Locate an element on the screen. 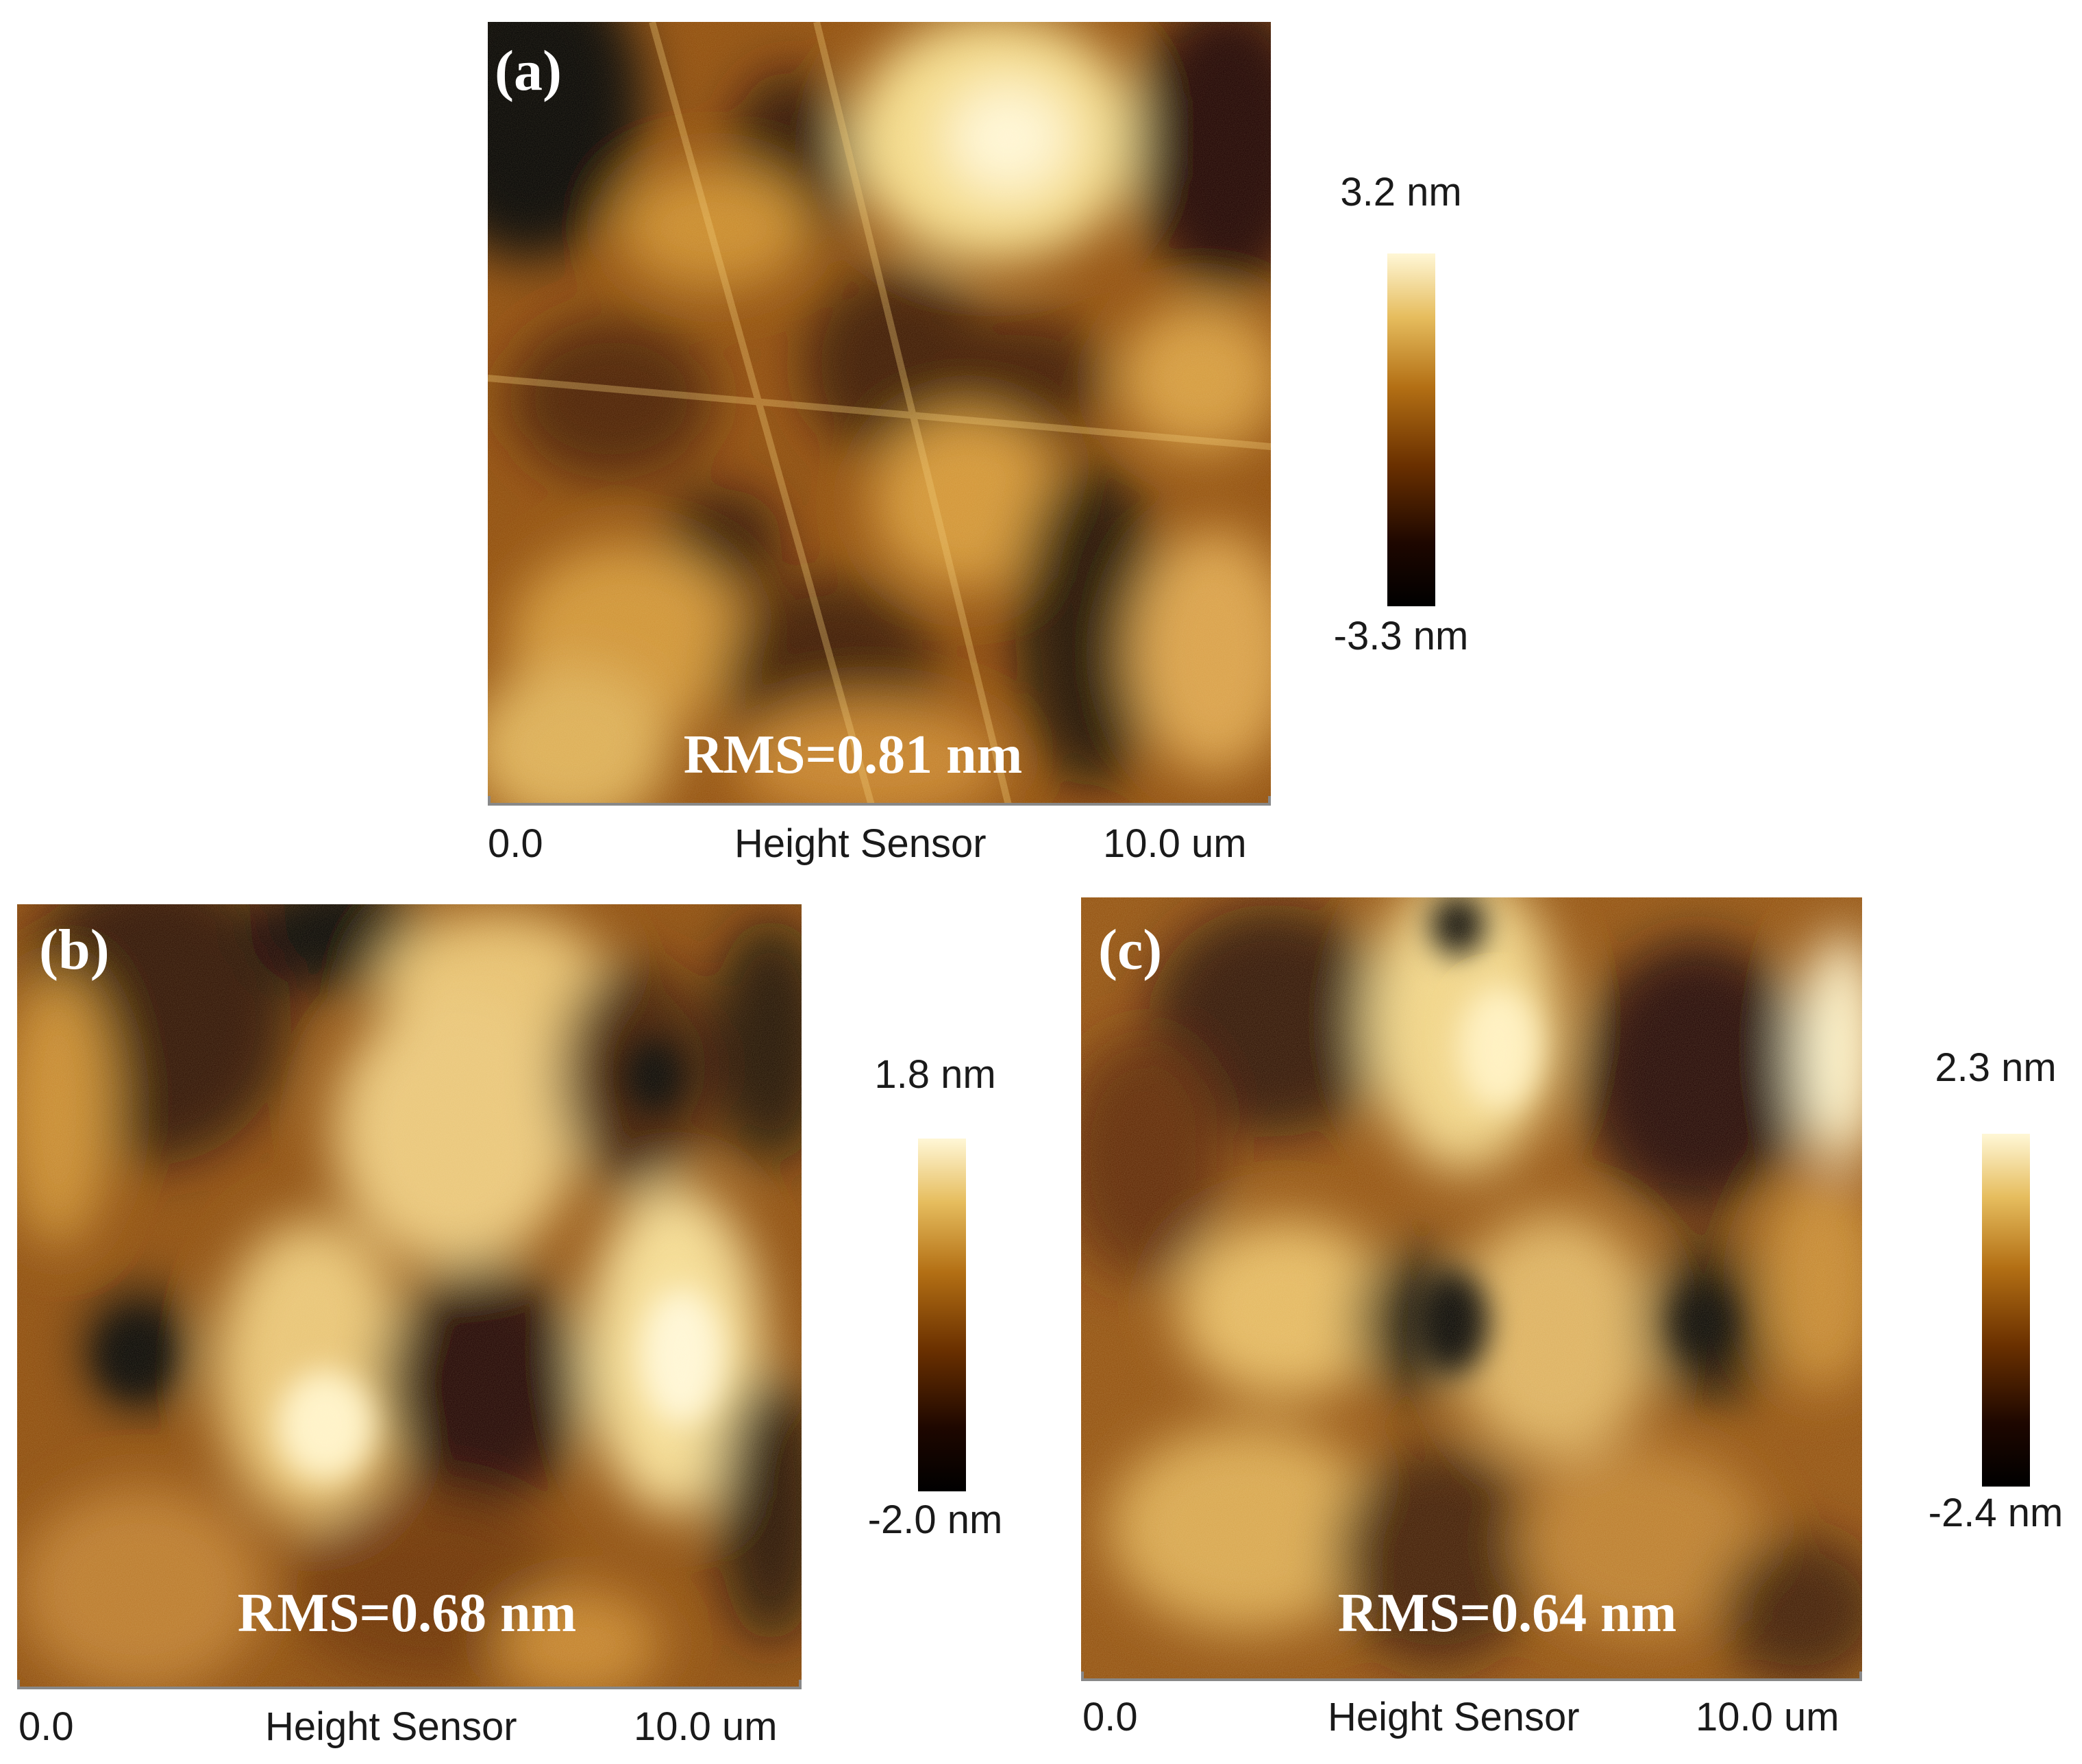 The width and height of the screenshot is (2082, 1764). axis-start-a: 0.0 is located at coordinates (515, 843).